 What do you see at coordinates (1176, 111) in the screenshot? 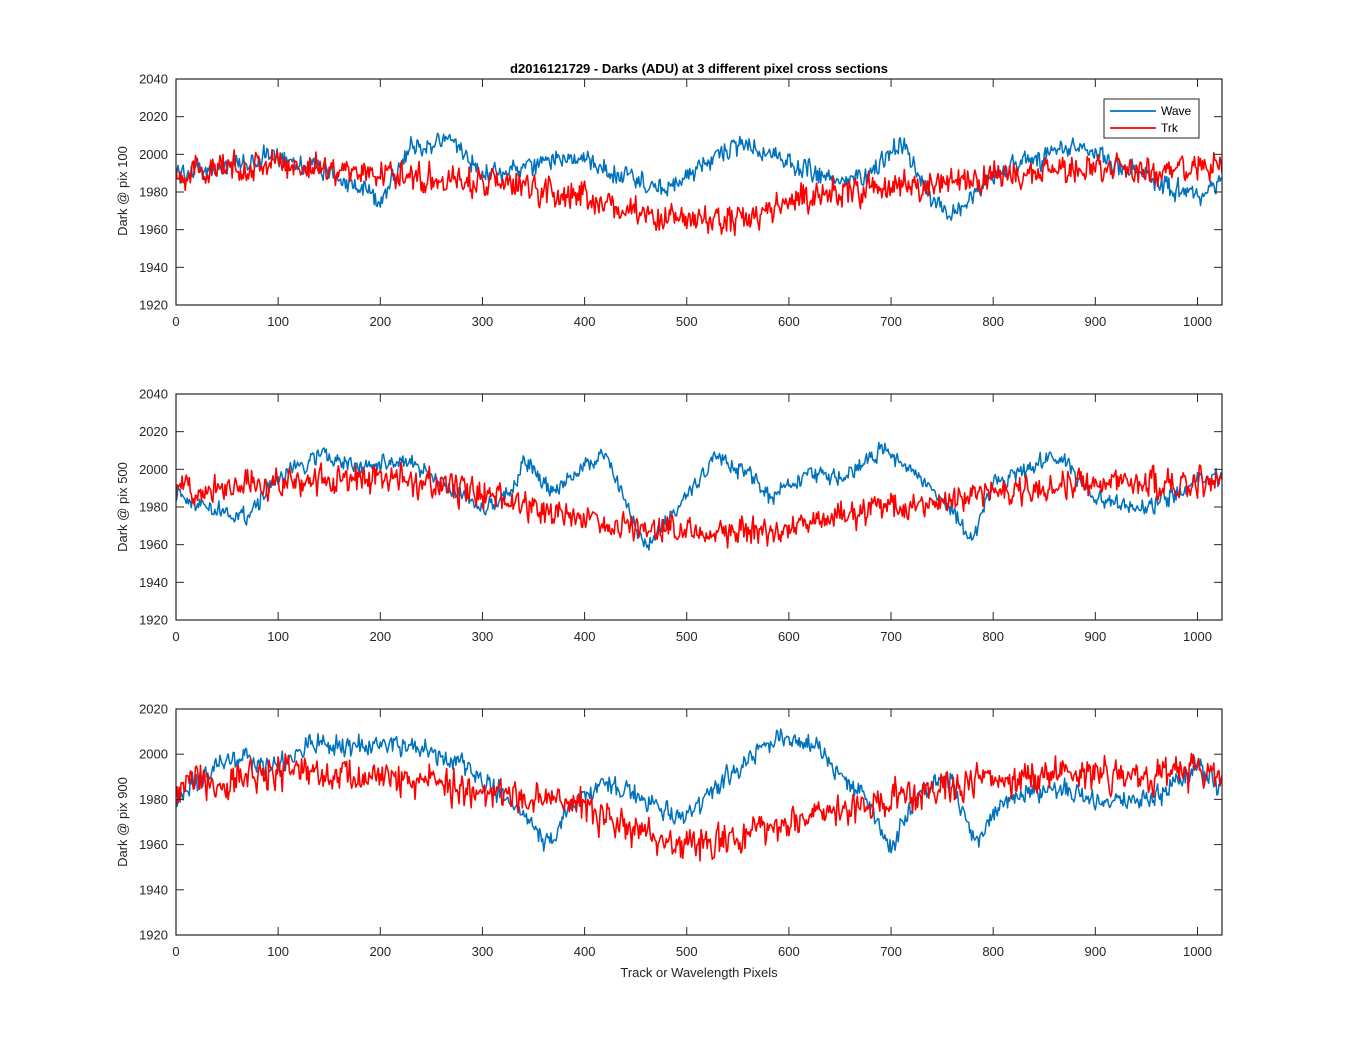
I see `legend-label-wave: Wave` at bounding box center [1176, 111].